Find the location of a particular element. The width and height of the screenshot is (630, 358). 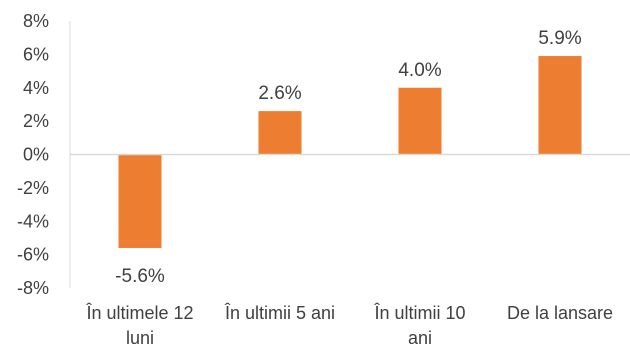

y-axis: 8% 6% 4% 2% 0% -2% -4% -6% -8% is located at coordinates (33, 154).